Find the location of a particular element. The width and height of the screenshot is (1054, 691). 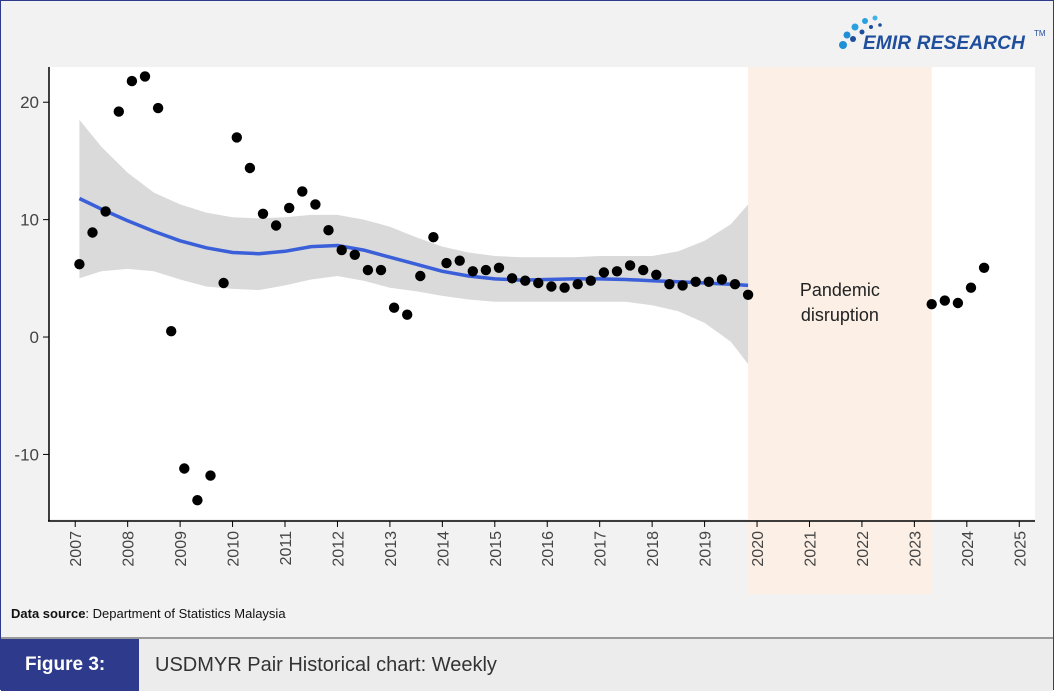

x-tick-label: 2017 is located at coordinates (601, 549).